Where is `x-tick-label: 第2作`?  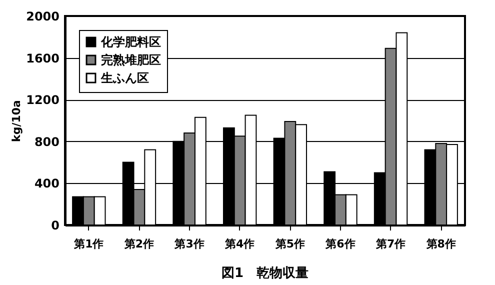
x-tick-label: 第2作 is located at coordinates (138, 244).